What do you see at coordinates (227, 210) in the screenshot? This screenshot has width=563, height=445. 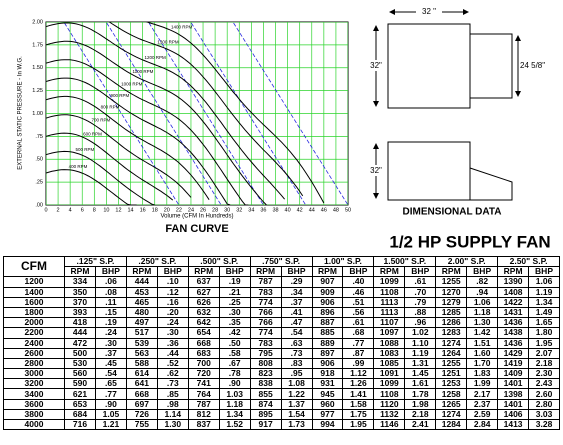 I see `x-tick-label: 30` at bounding box center [227, 210].